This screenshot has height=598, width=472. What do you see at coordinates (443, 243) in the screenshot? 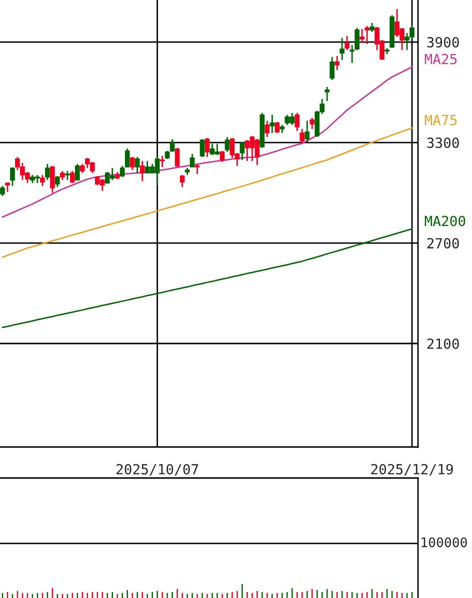
I see `y-tick-label: 2700` at bounding box center [443, 243].